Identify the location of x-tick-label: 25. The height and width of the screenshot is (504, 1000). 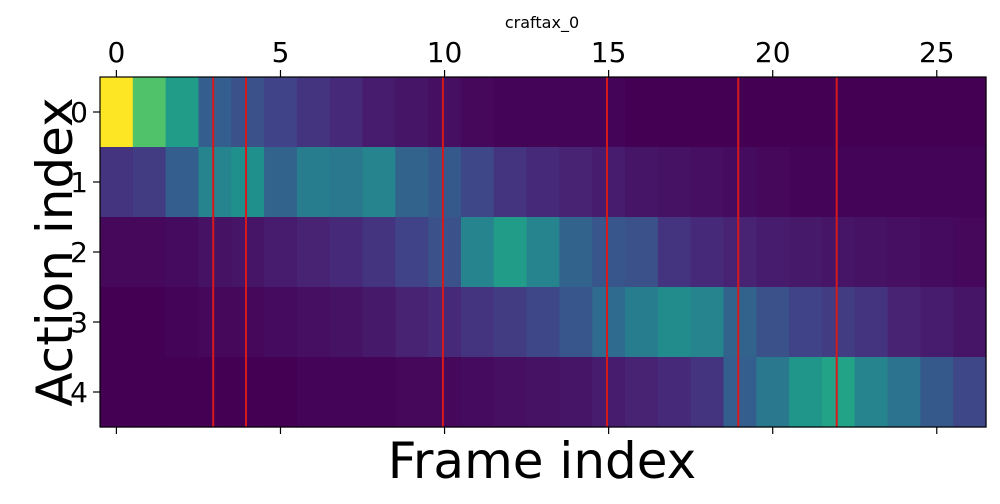
(937, 52).